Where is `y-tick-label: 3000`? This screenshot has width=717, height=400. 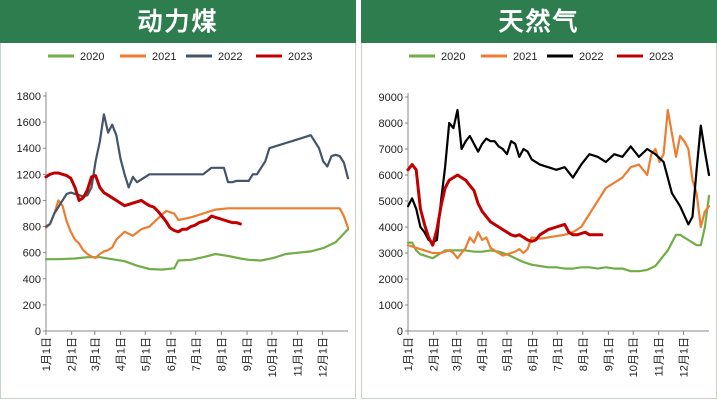 y-tick-label: 3000 is located at coordinates (391, 254).